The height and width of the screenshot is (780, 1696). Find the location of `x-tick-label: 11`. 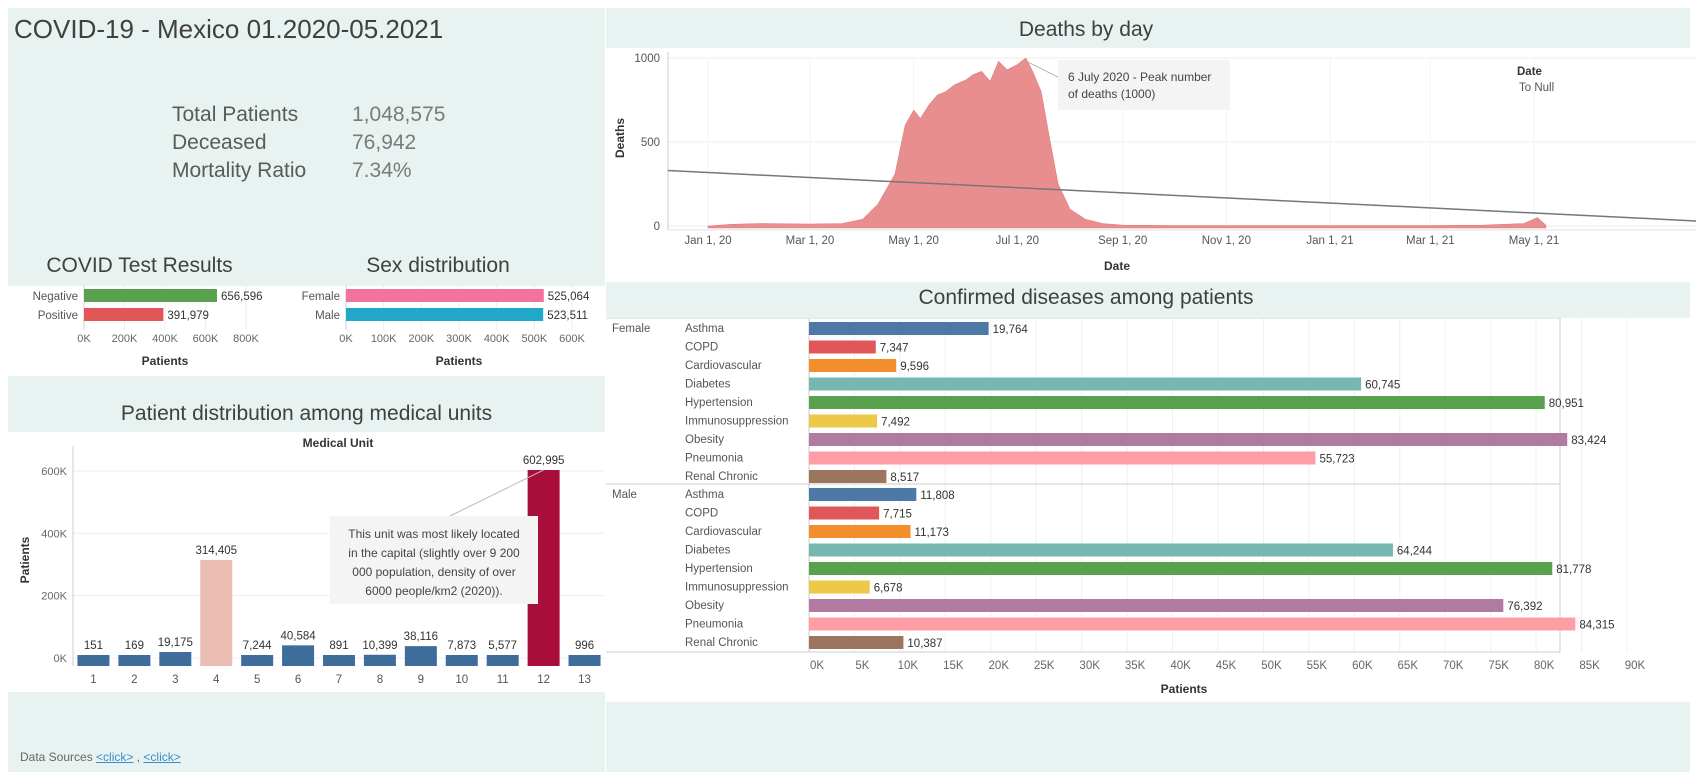

x-tick-label: 11 is located at coordinates (503, 680).